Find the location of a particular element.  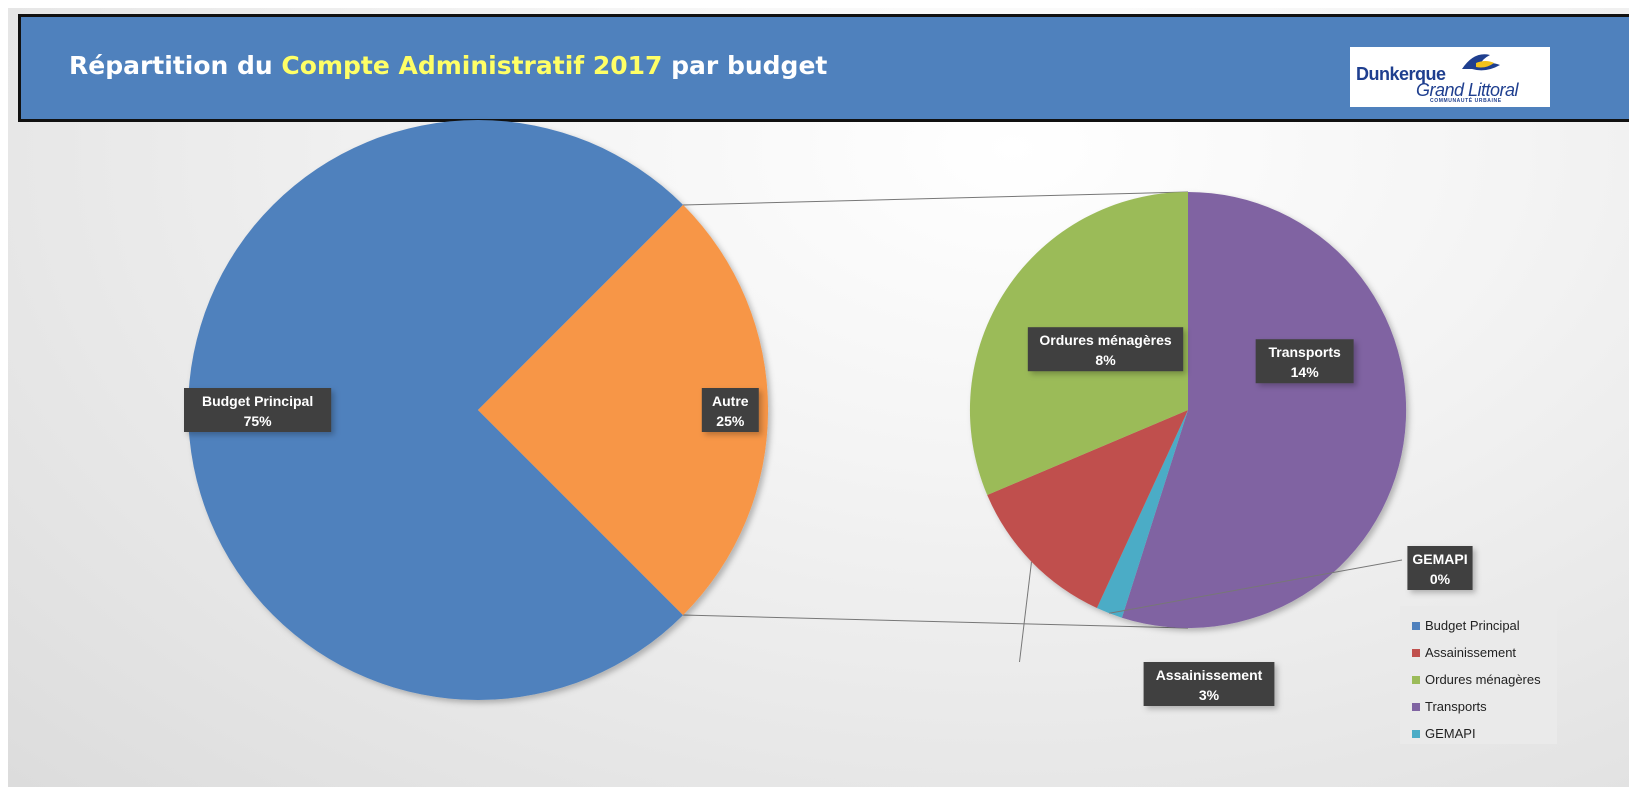

logo-line2: Grand Littoral is located at coordinates (1467, 90).